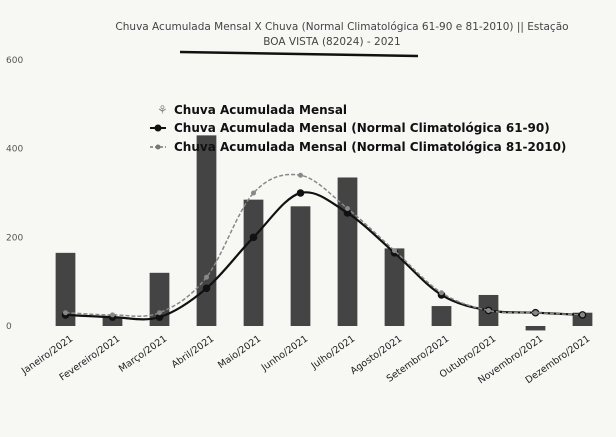 The image size is (616, 437). Describe the element at coordinates (299, 54) in the screenshot. I see `title-underline` at that location.